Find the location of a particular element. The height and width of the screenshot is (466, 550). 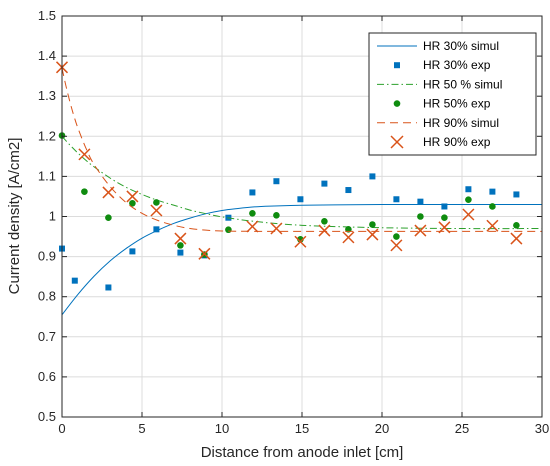

x-tick-label: 15 is located at coordinates (302, 428).